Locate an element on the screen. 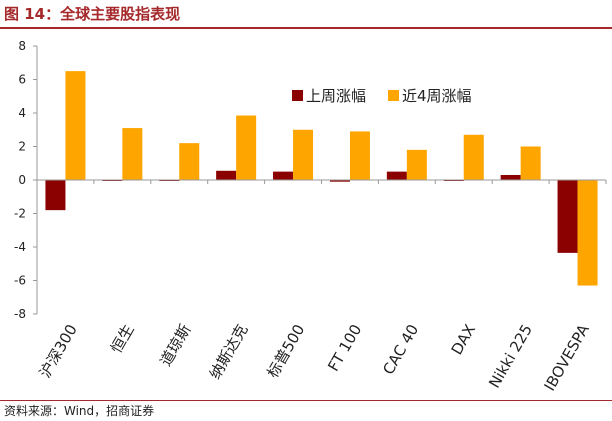  figure-title: 图 14：全球主要股指表现 is located at coordinates (92, 14).